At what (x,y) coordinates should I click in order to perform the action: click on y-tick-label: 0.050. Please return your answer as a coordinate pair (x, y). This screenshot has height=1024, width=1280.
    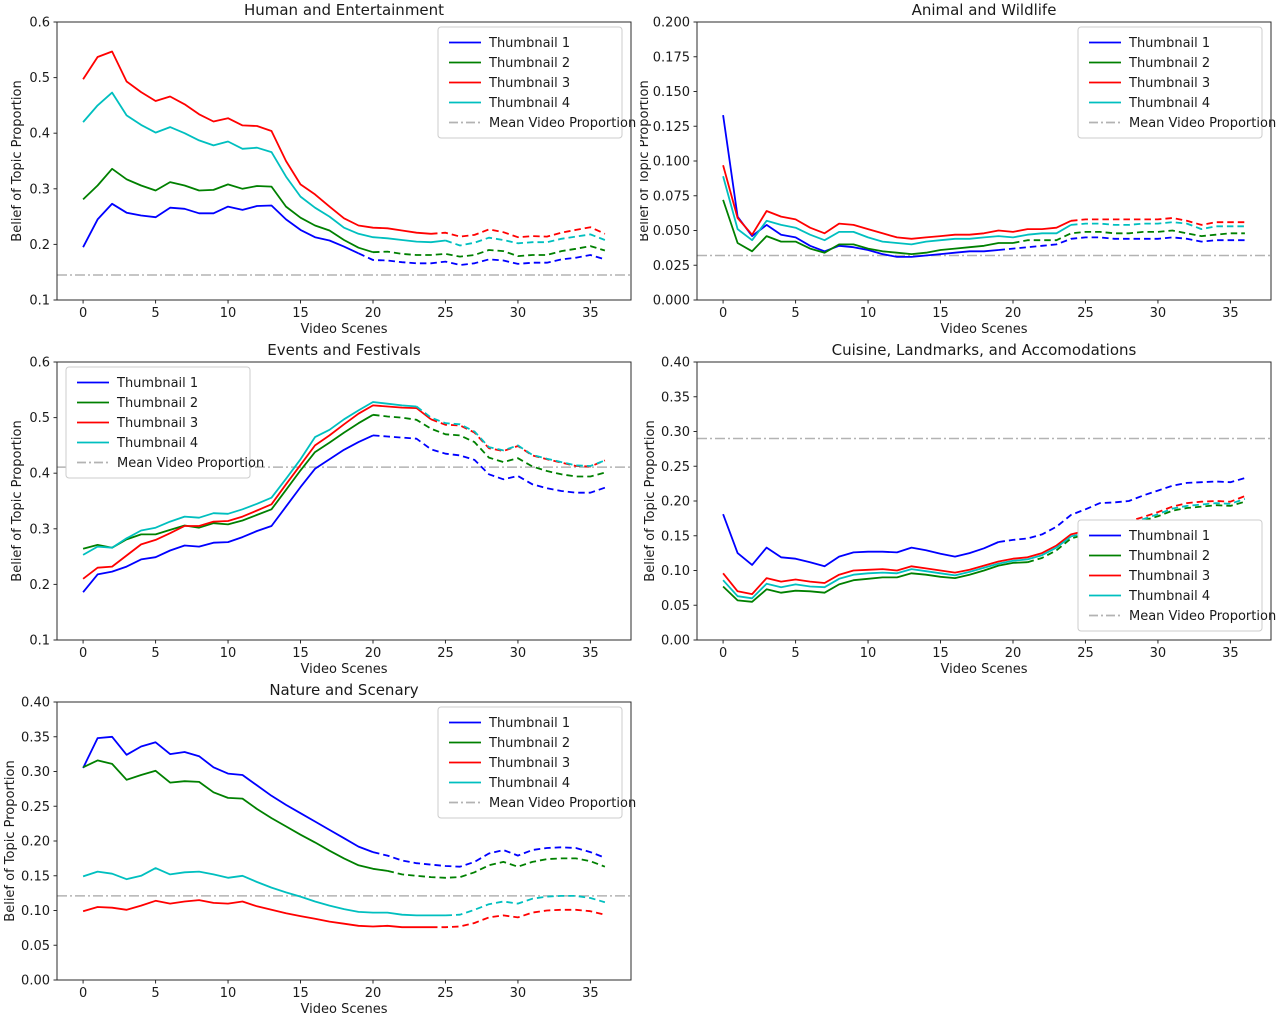
    Looking at the image, I should click on (671, 231).